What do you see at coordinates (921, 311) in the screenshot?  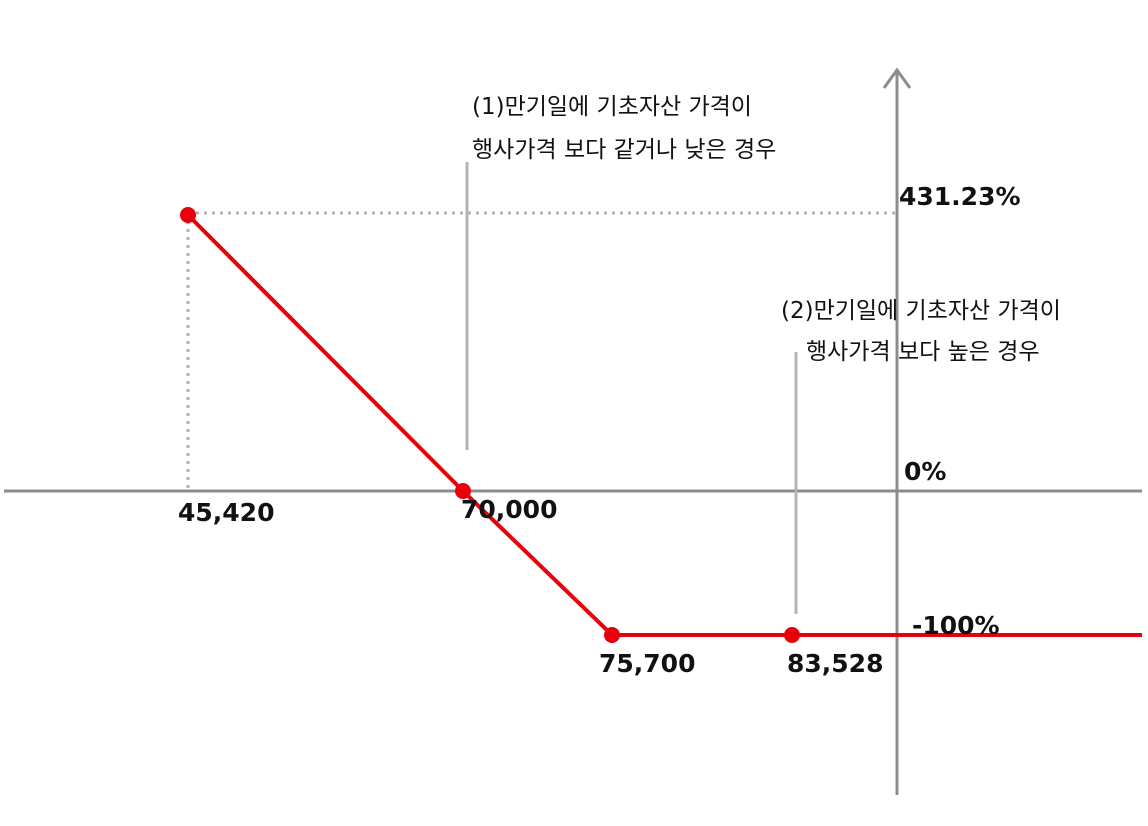 I see `annotation-2-line-1: (2)만기일에 기초자산 가격이` at bounding box center [921, 311].